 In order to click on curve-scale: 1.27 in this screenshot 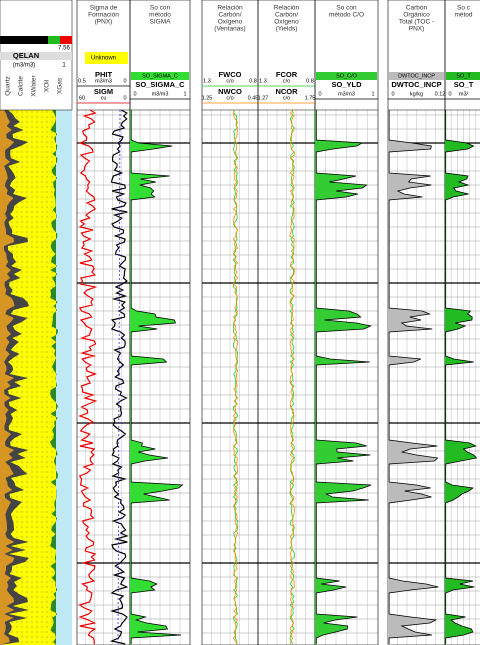, I will do `click(263, 98)`.